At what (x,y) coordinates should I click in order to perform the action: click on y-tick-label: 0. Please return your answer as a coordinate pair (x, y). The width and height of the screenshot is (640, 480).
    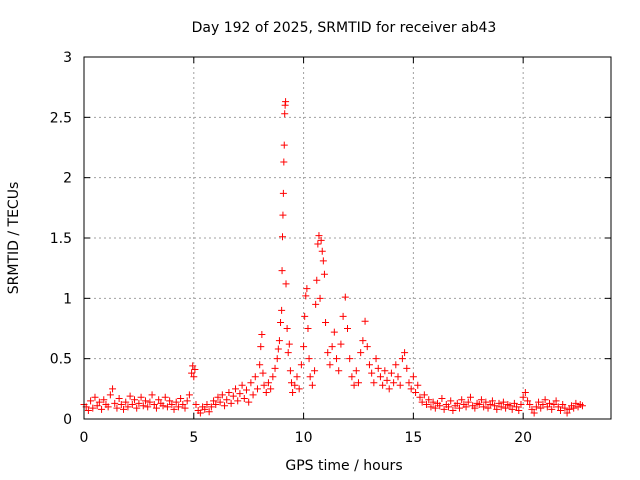
    Looking at the image, I should click on (67, 420).